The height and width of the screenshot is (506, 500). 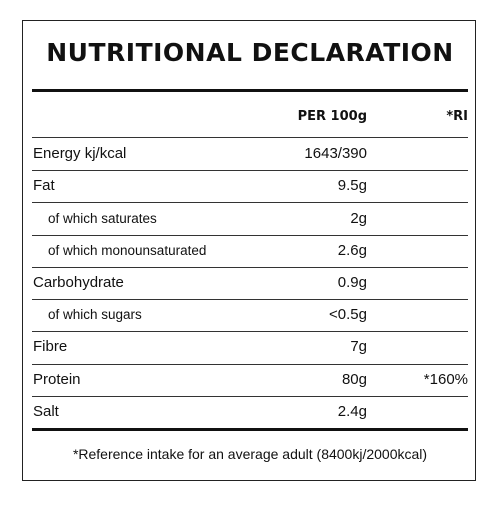 I want to click on per-100g-value: 1643/390, so click(x=335, y=154).